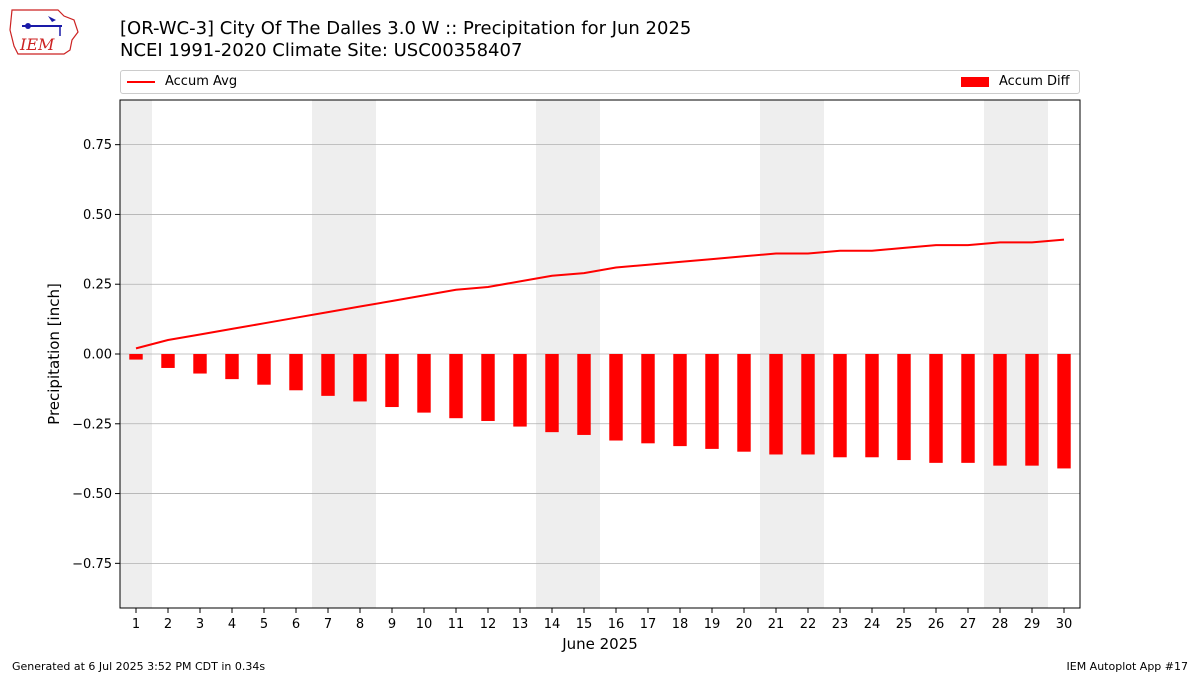 This screenshot has height=675, width=1200. What do you see at coordinates (424, 624) in the screenshot?
I see `x-tick-label: 10` at bounding box center [424, 624].